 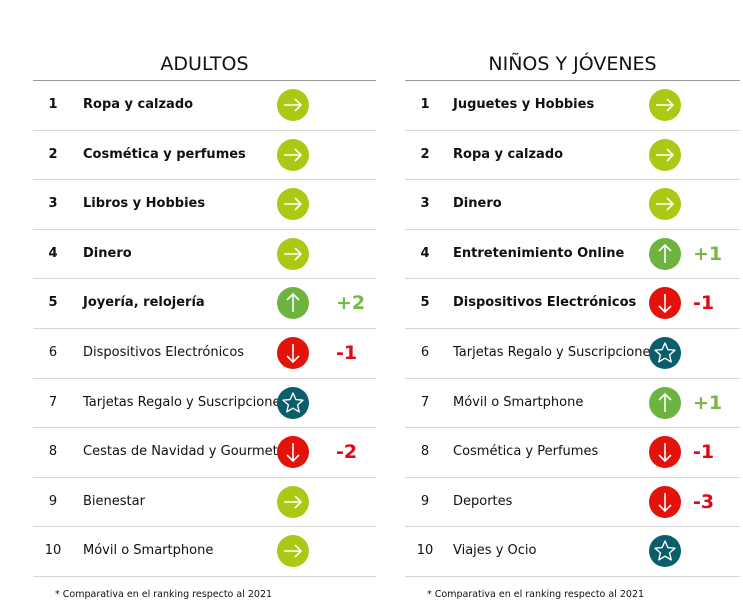 I want to click on ranking-row: 6 Tarjetas Regalo y Suscripciones, so click(x=572, y=354).